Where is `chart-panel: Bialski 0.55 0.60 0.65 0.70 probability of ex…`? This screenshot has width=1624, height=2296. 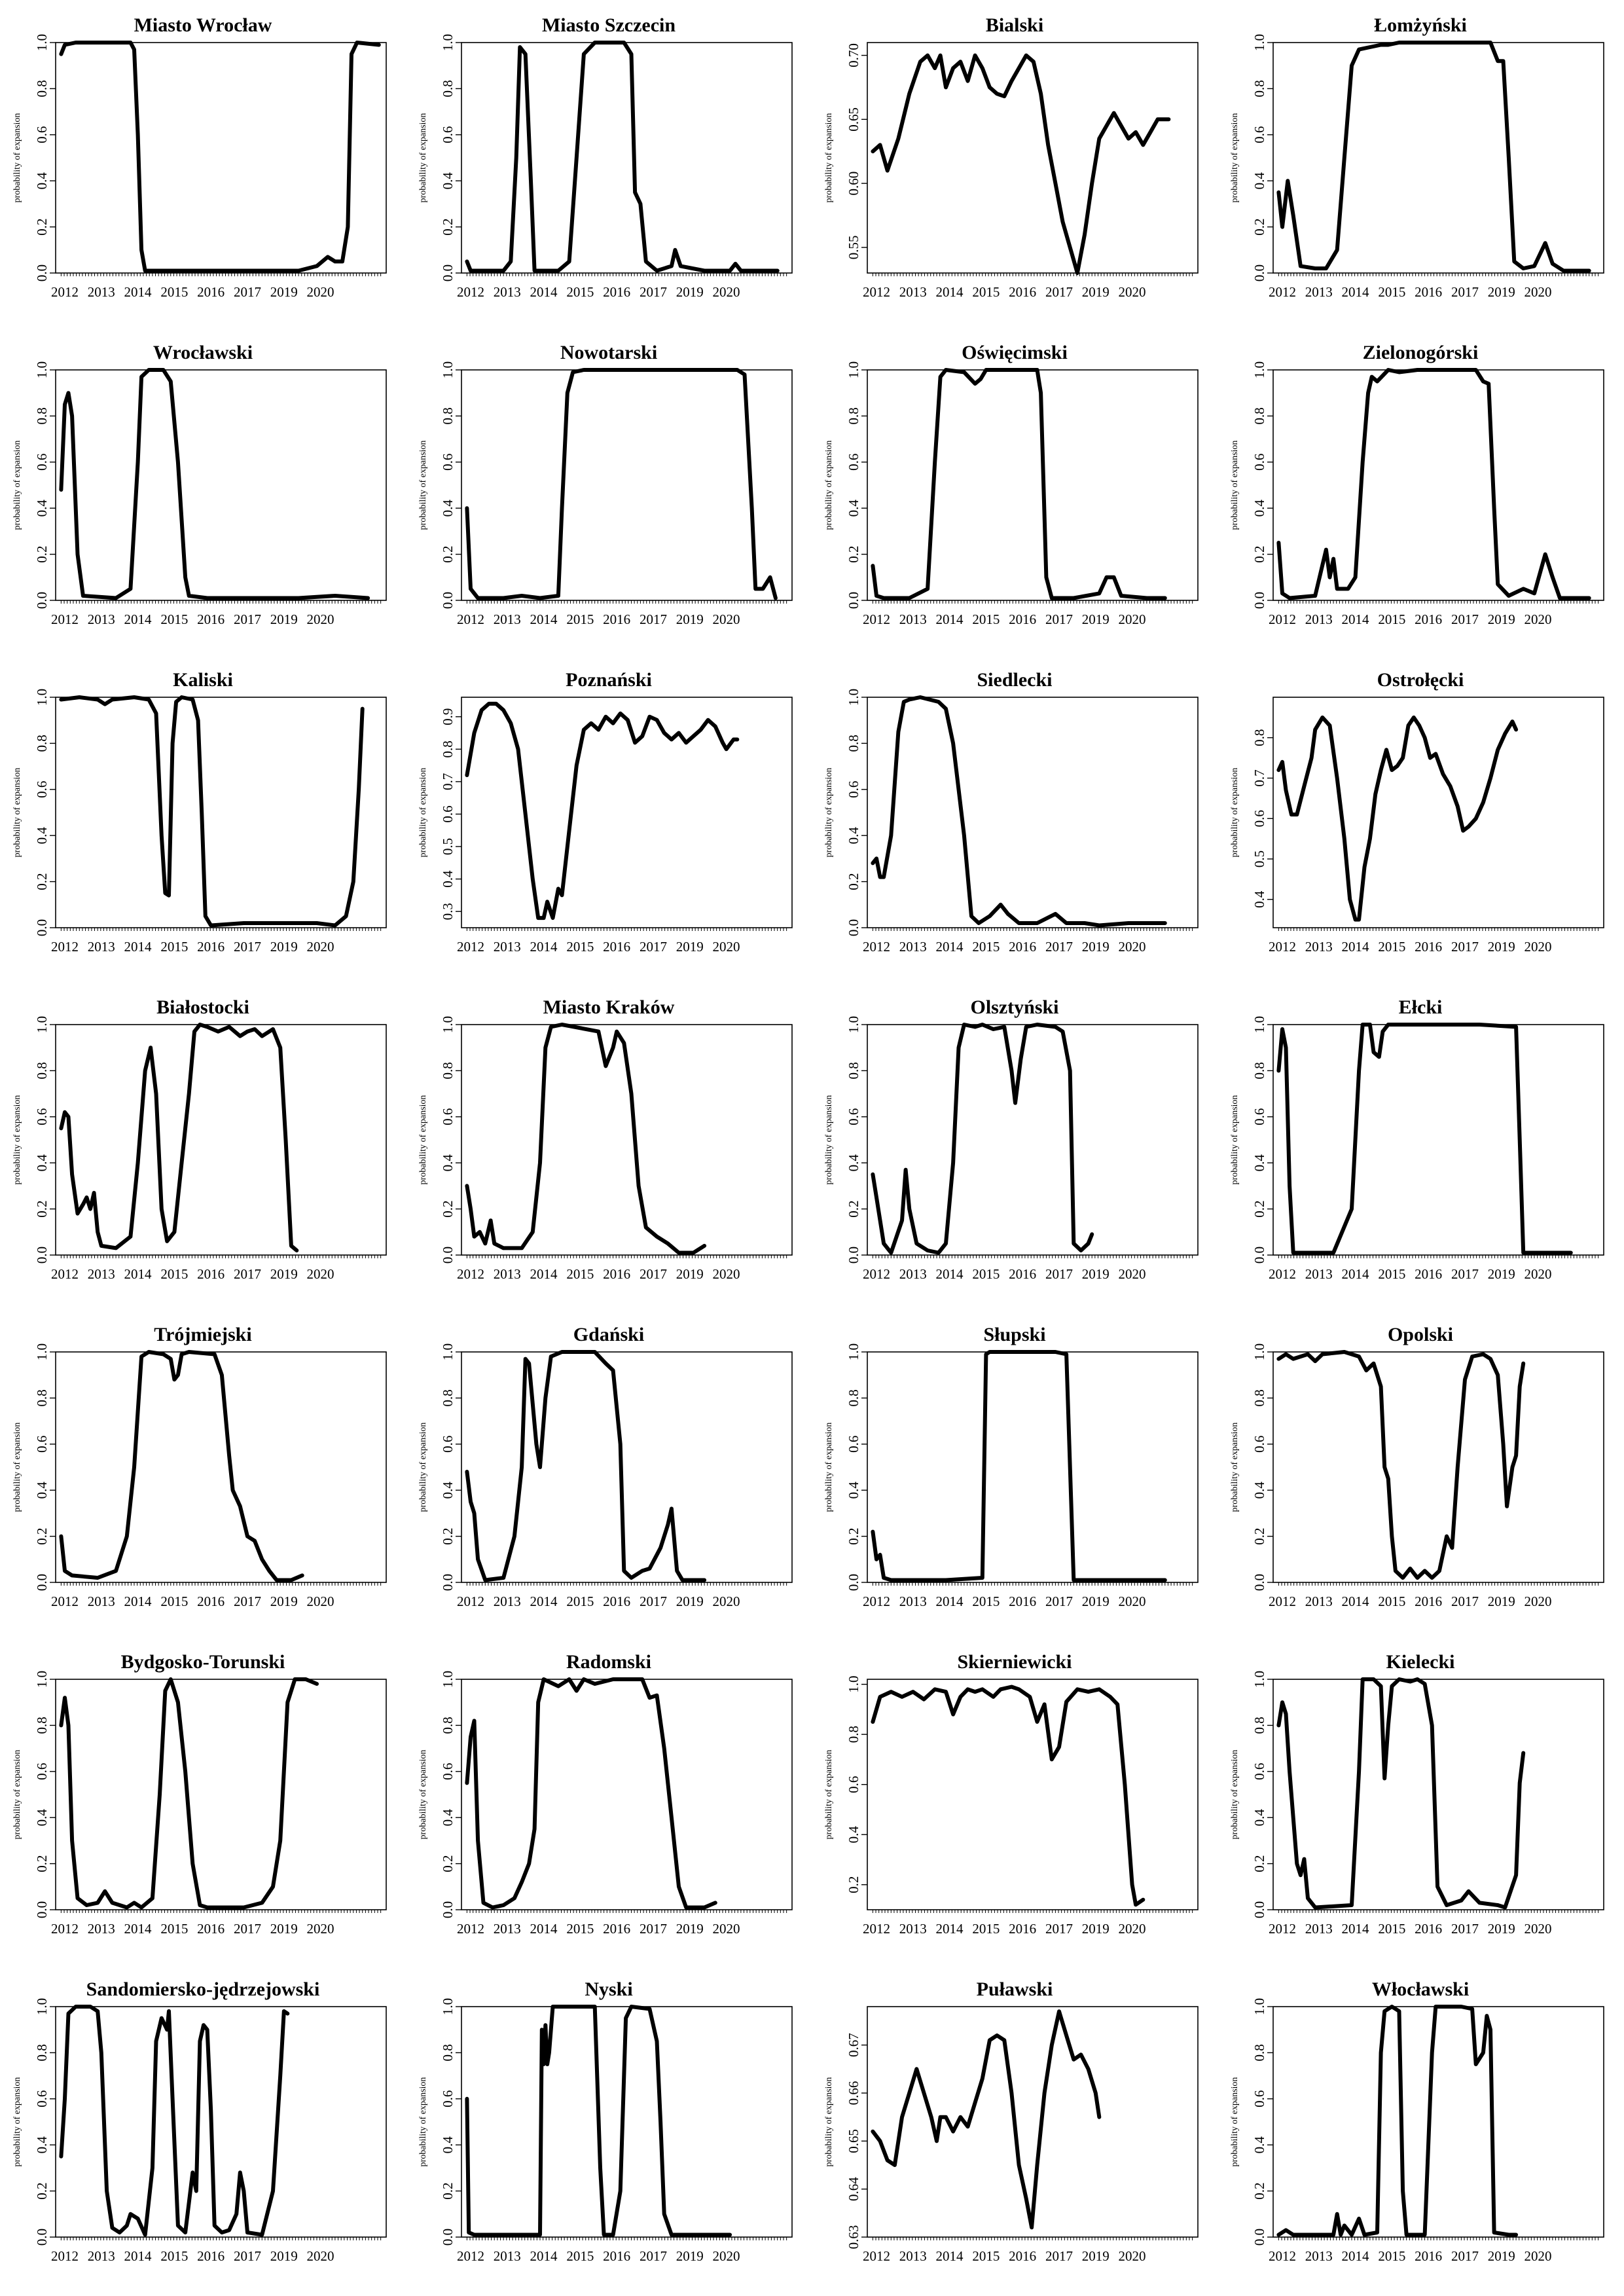
chart-panel: Bialski 0.55 0.60 0.65 0.70 probability of ex… is located at coordinates (1015, 163).